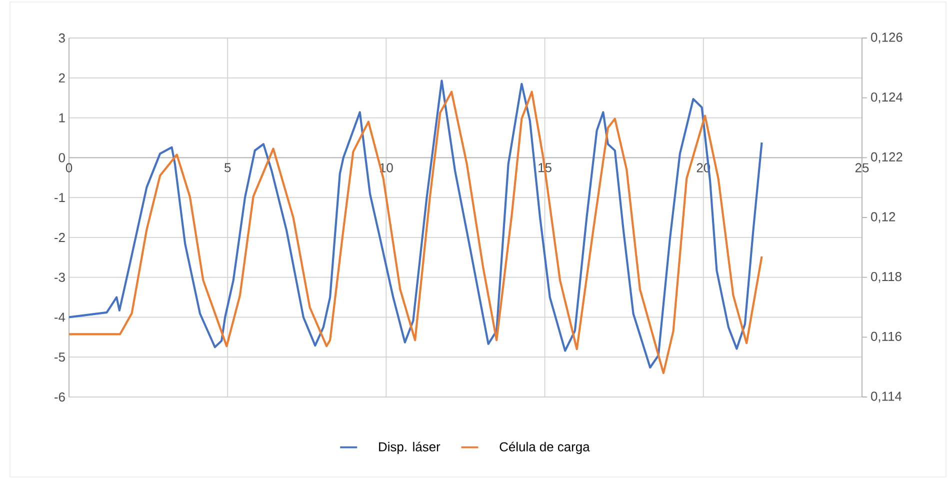 This screenshot has width=948, height=479. I want to click on x-tick-label: 0, so click(69, 167).